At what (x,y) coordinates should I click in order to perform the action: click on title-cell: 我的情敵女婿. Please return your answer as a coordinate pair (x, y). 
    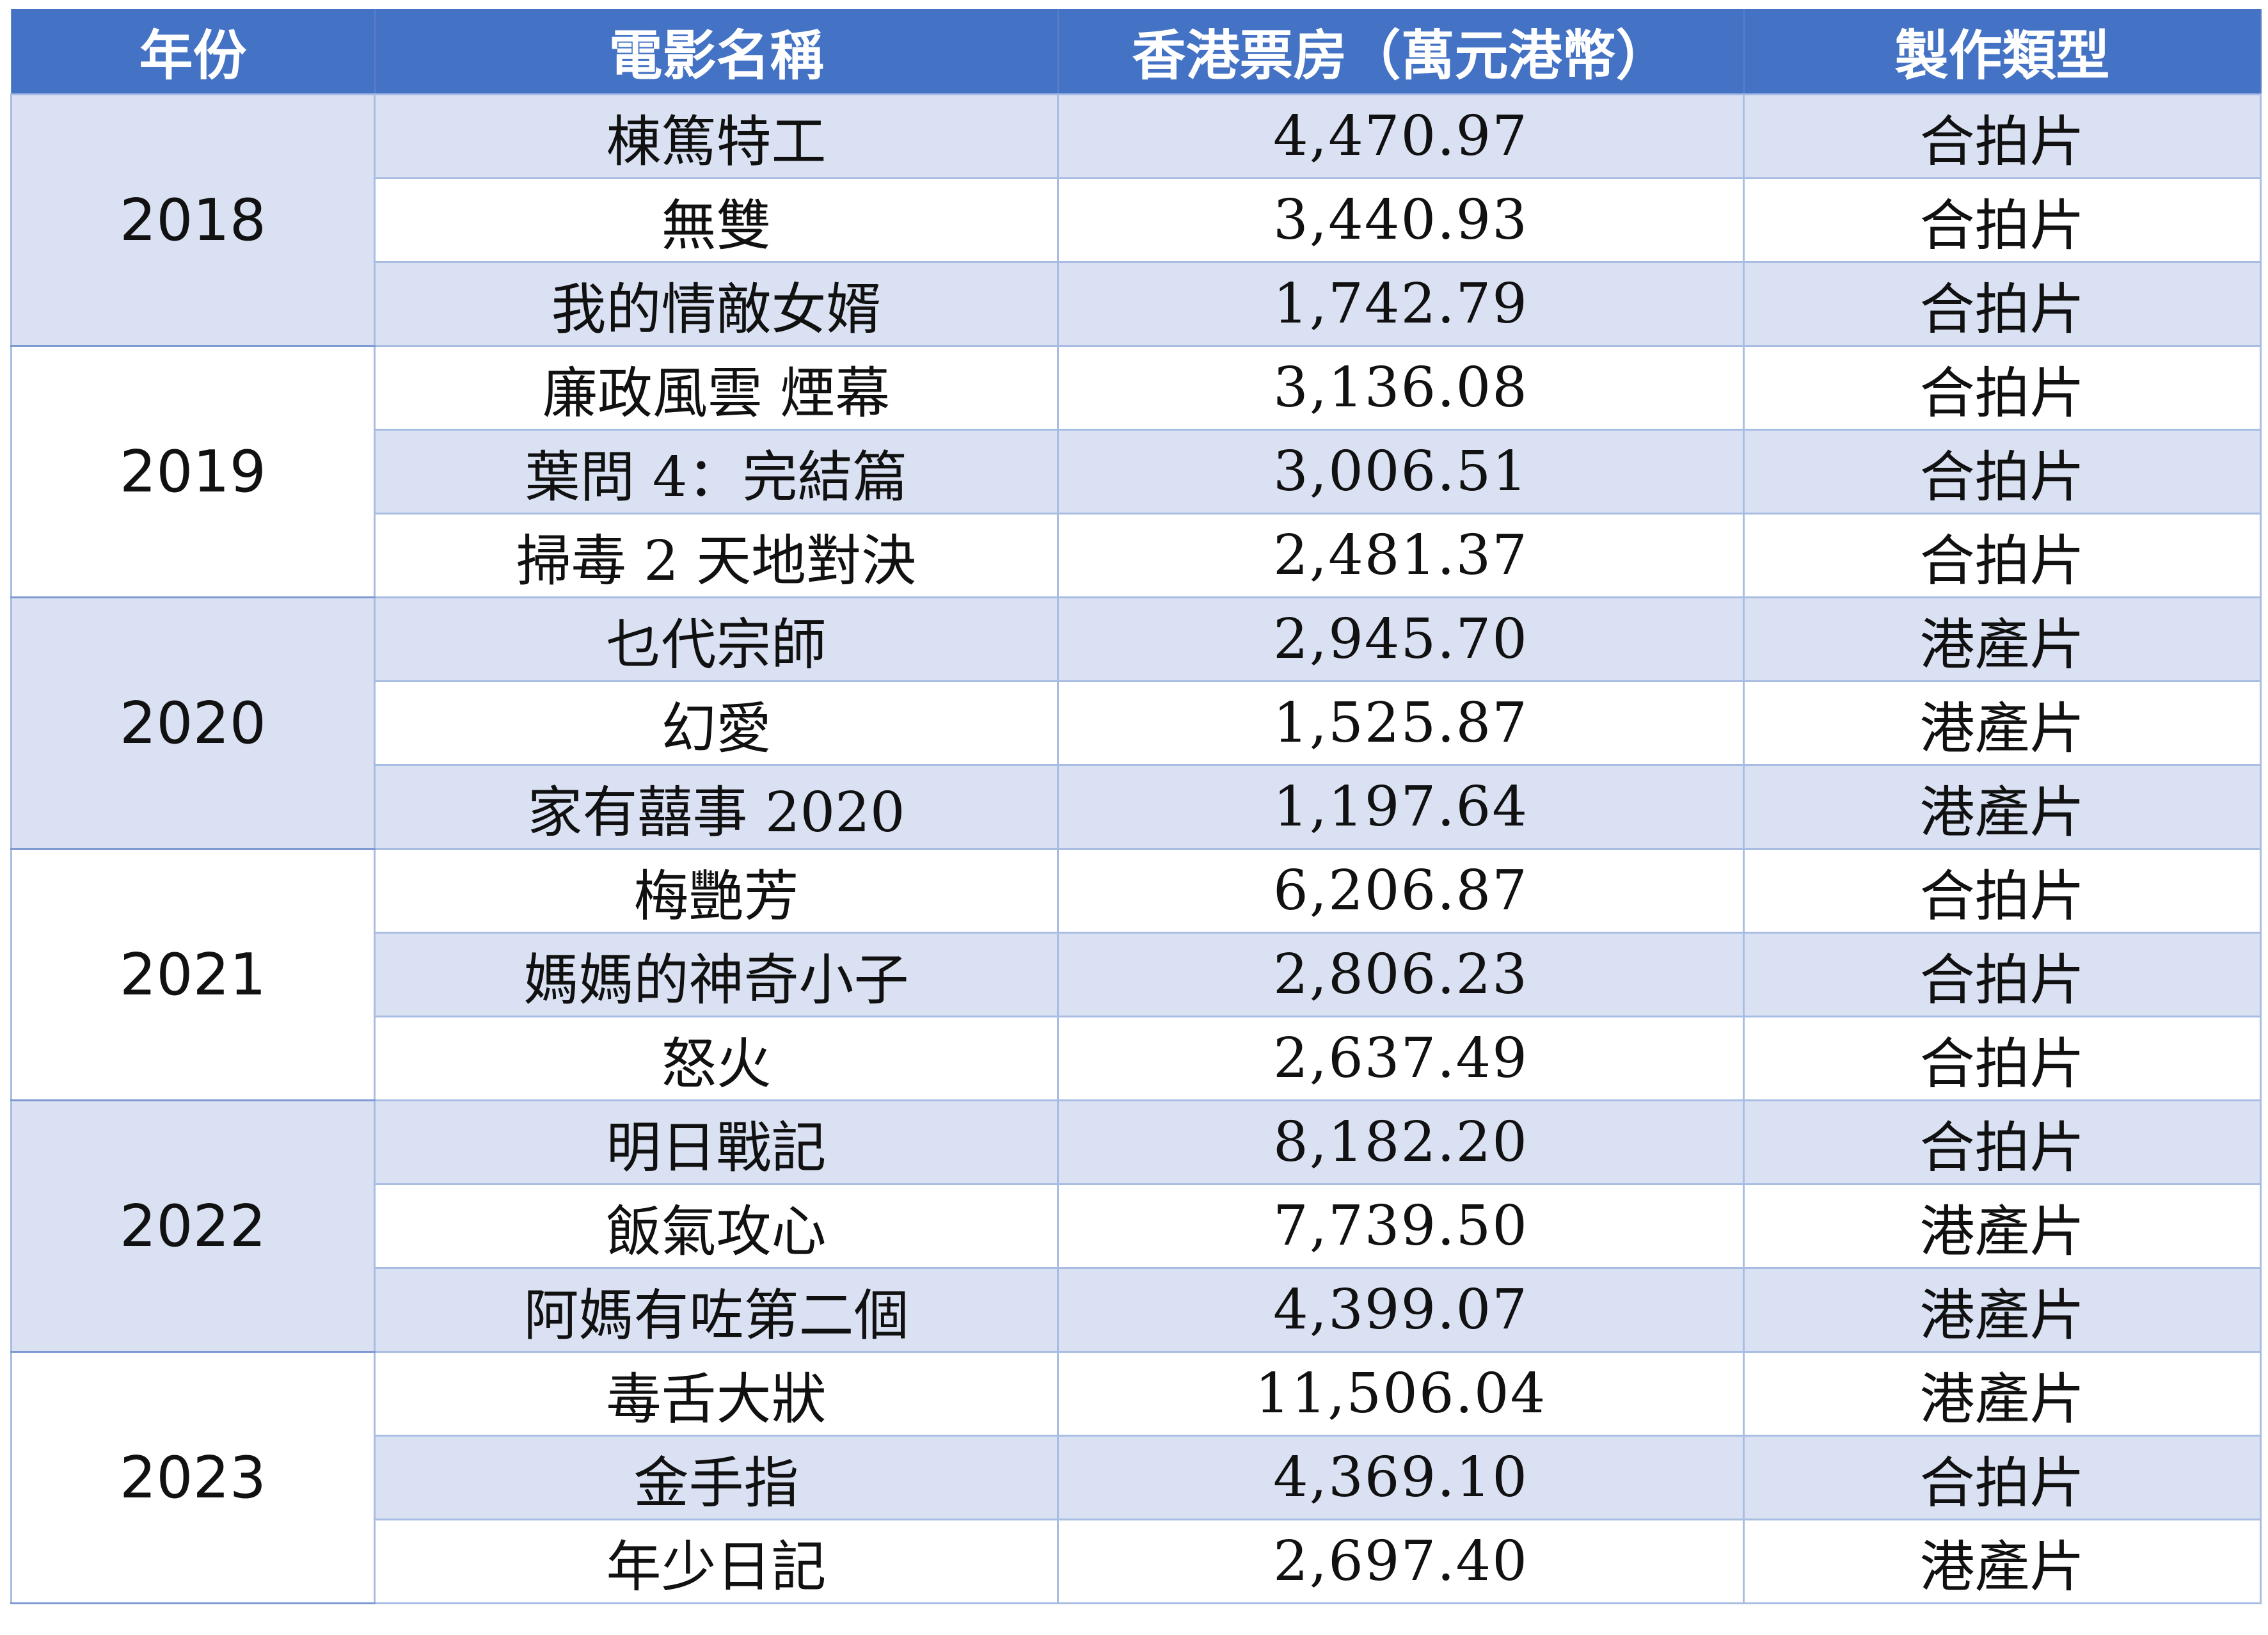
    Looking at the image, I should click on (716, 304).